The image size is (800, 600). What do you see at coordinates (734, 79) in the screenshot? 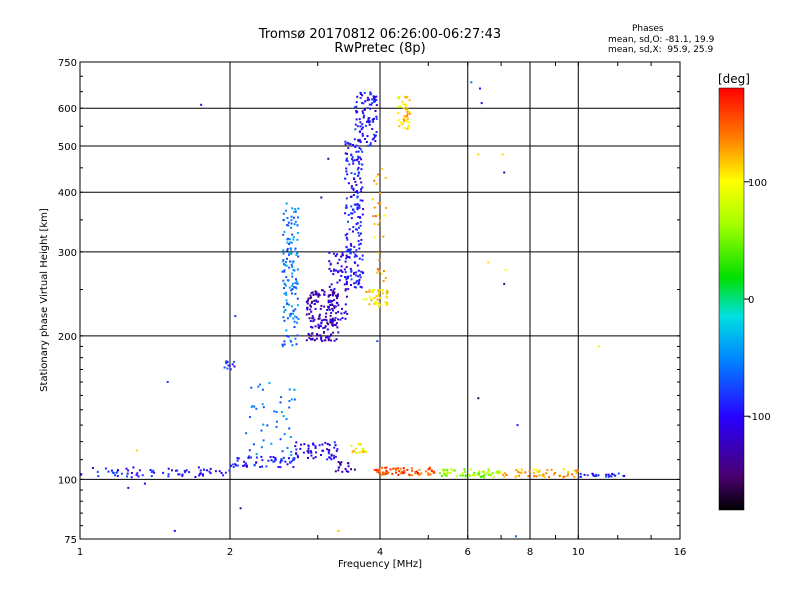
I see `colorbar-label: [deg]` at bounding box center [734, 79].